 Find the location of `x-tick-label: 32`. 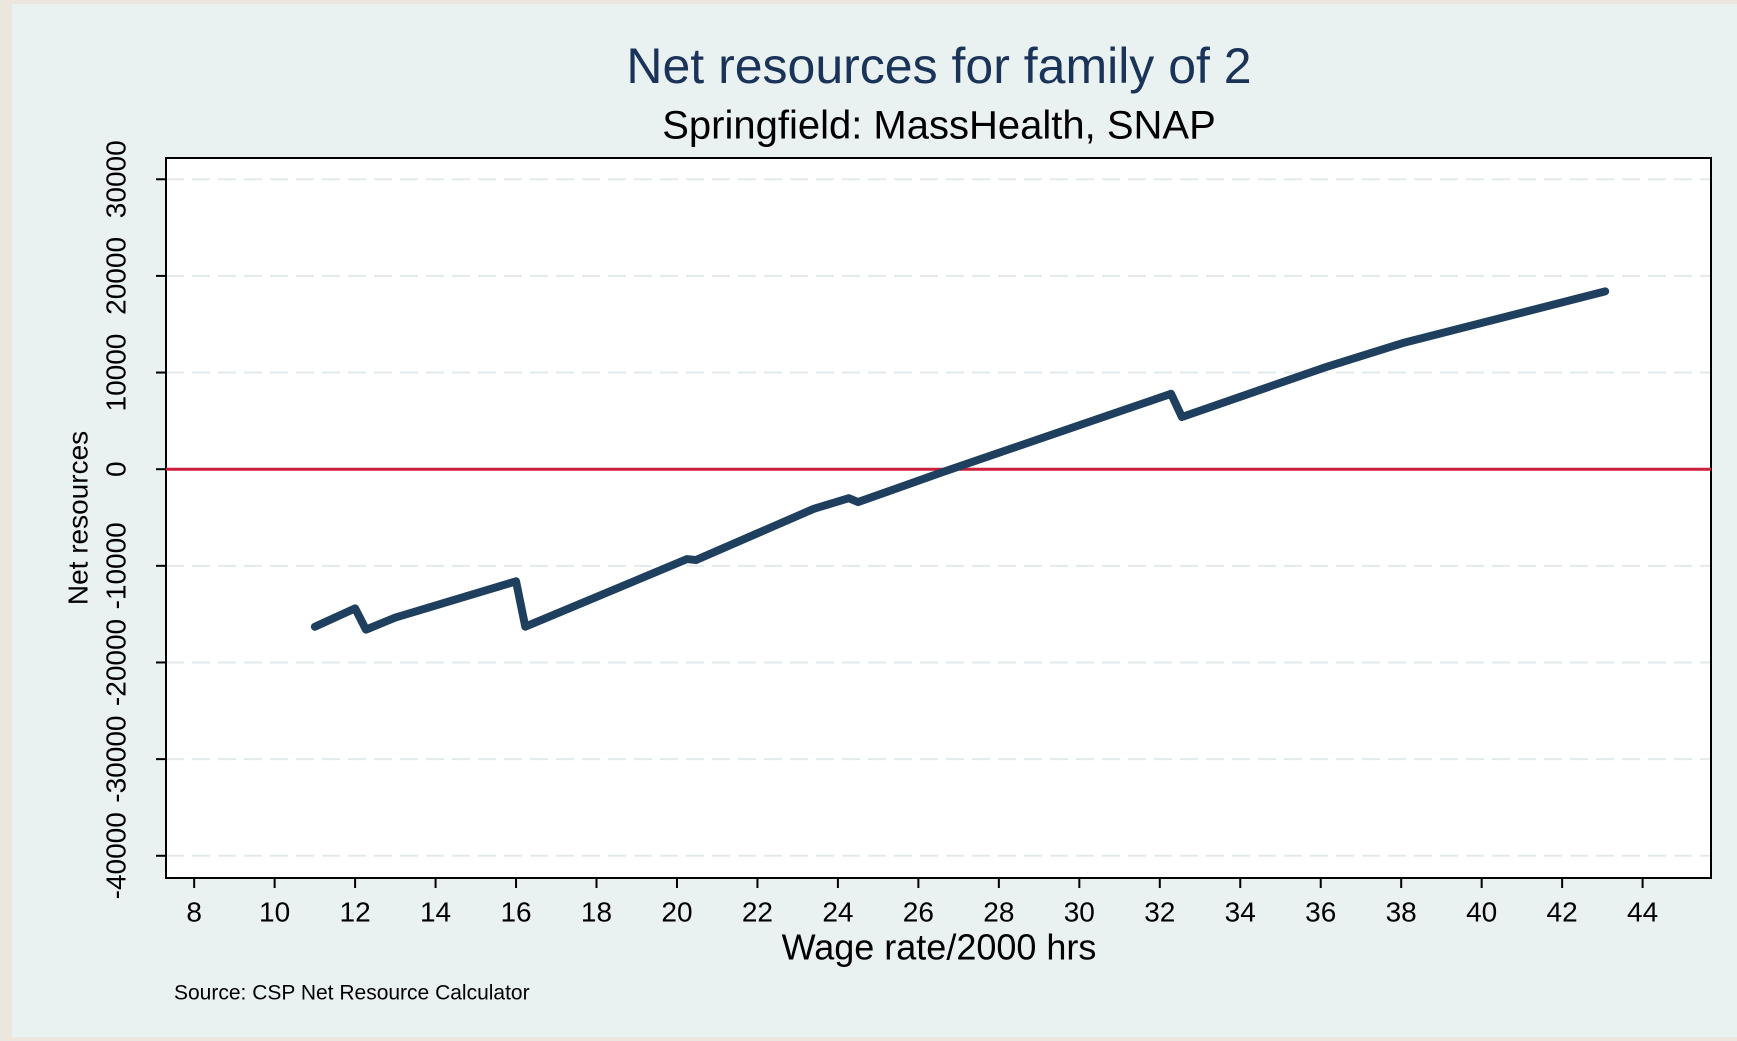

x-tick-label: 32 is located at coordinates (1159, 911).